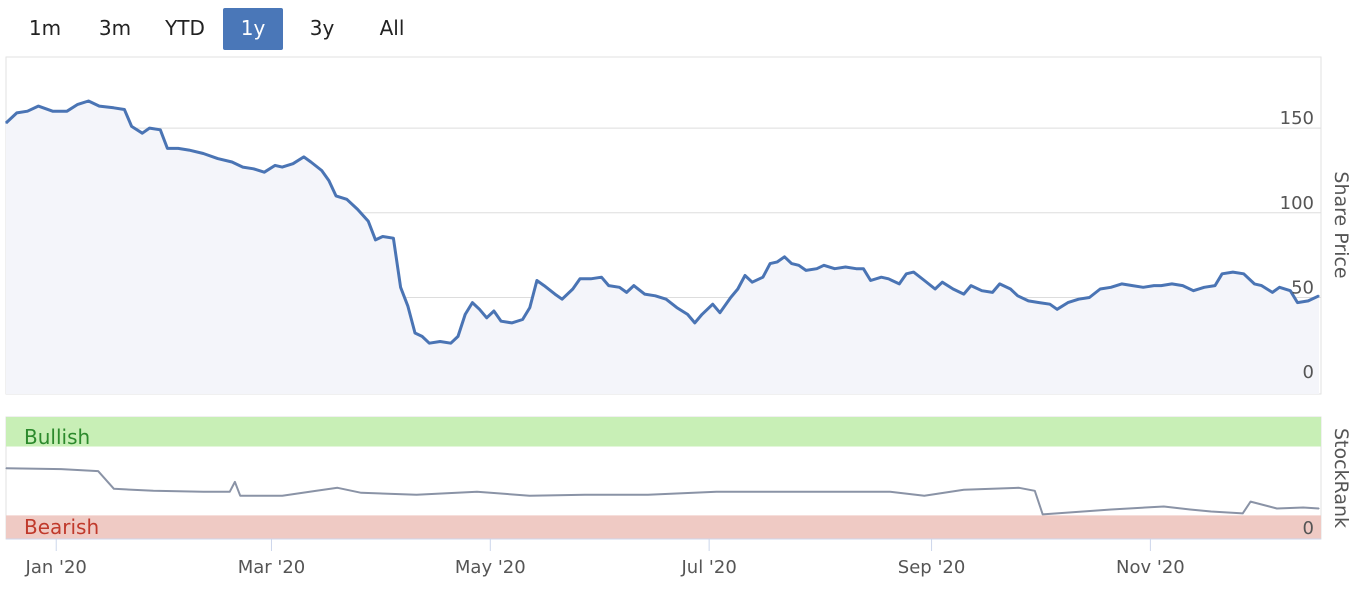 The width and height of the screenshot is (1369, 592). I want to click on bearish-zone, so click(663, 527).